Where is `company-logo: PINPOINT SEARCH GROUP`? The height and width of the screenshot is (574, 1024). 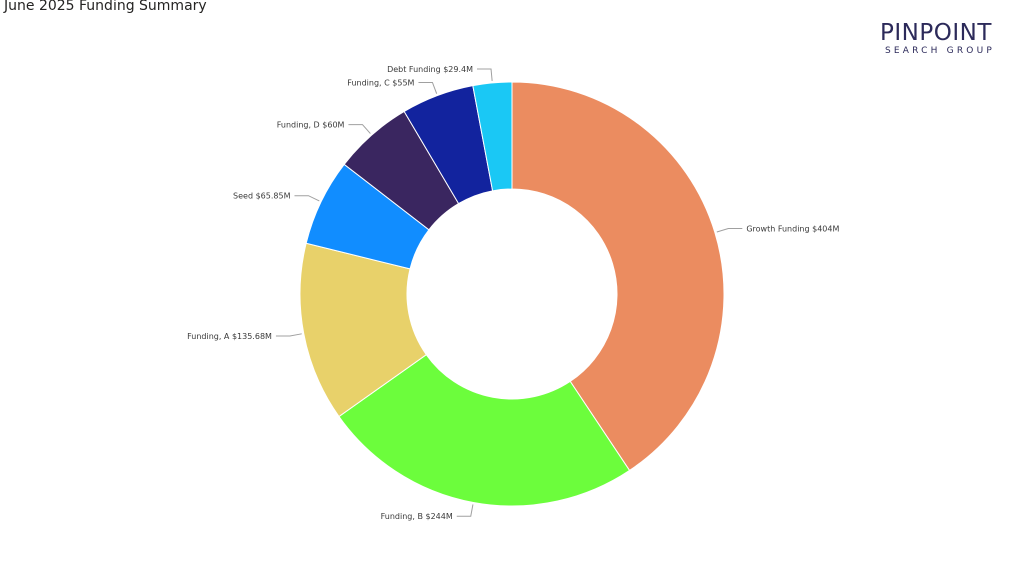 company-logo: PINPOINT SEARCH GROUP is located at coordinates (948, 41).